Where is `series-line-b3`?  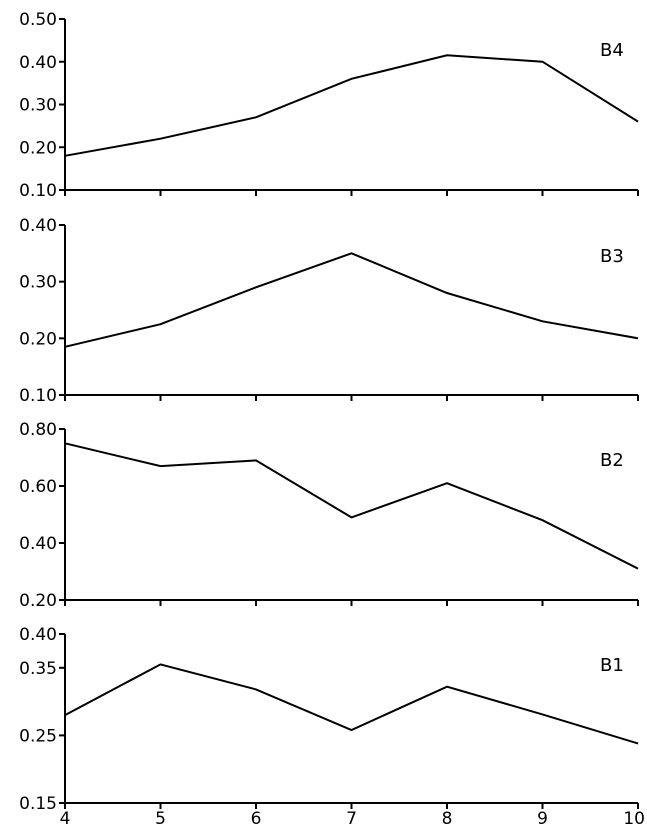 series-line-b3 is located at coordinates (351, 299).